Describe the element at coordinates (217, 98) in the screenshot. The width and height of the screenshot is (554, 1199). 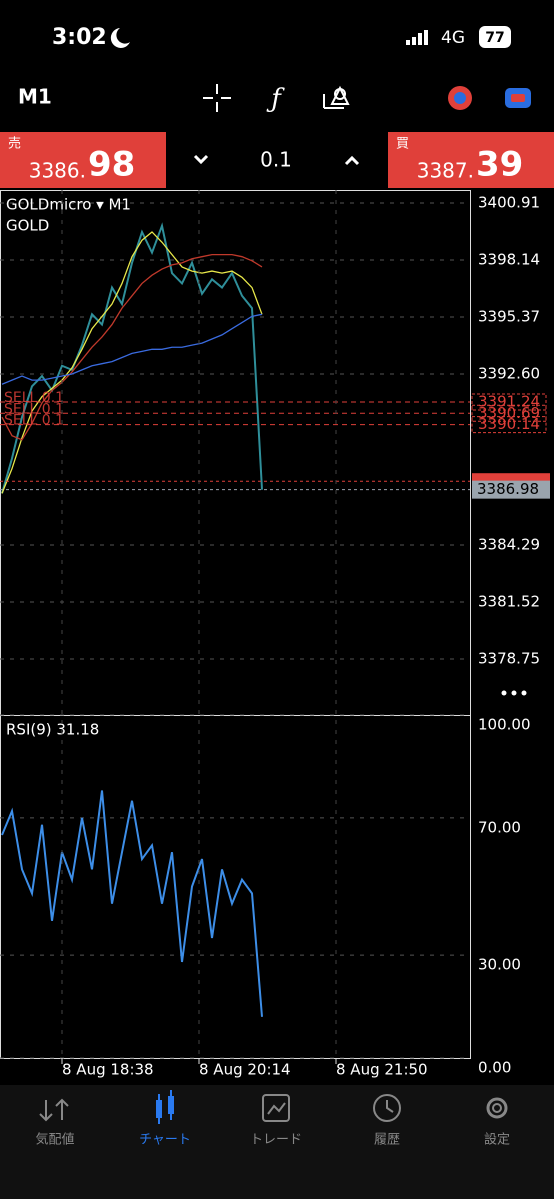
I see `crosshair-icon` at that location.